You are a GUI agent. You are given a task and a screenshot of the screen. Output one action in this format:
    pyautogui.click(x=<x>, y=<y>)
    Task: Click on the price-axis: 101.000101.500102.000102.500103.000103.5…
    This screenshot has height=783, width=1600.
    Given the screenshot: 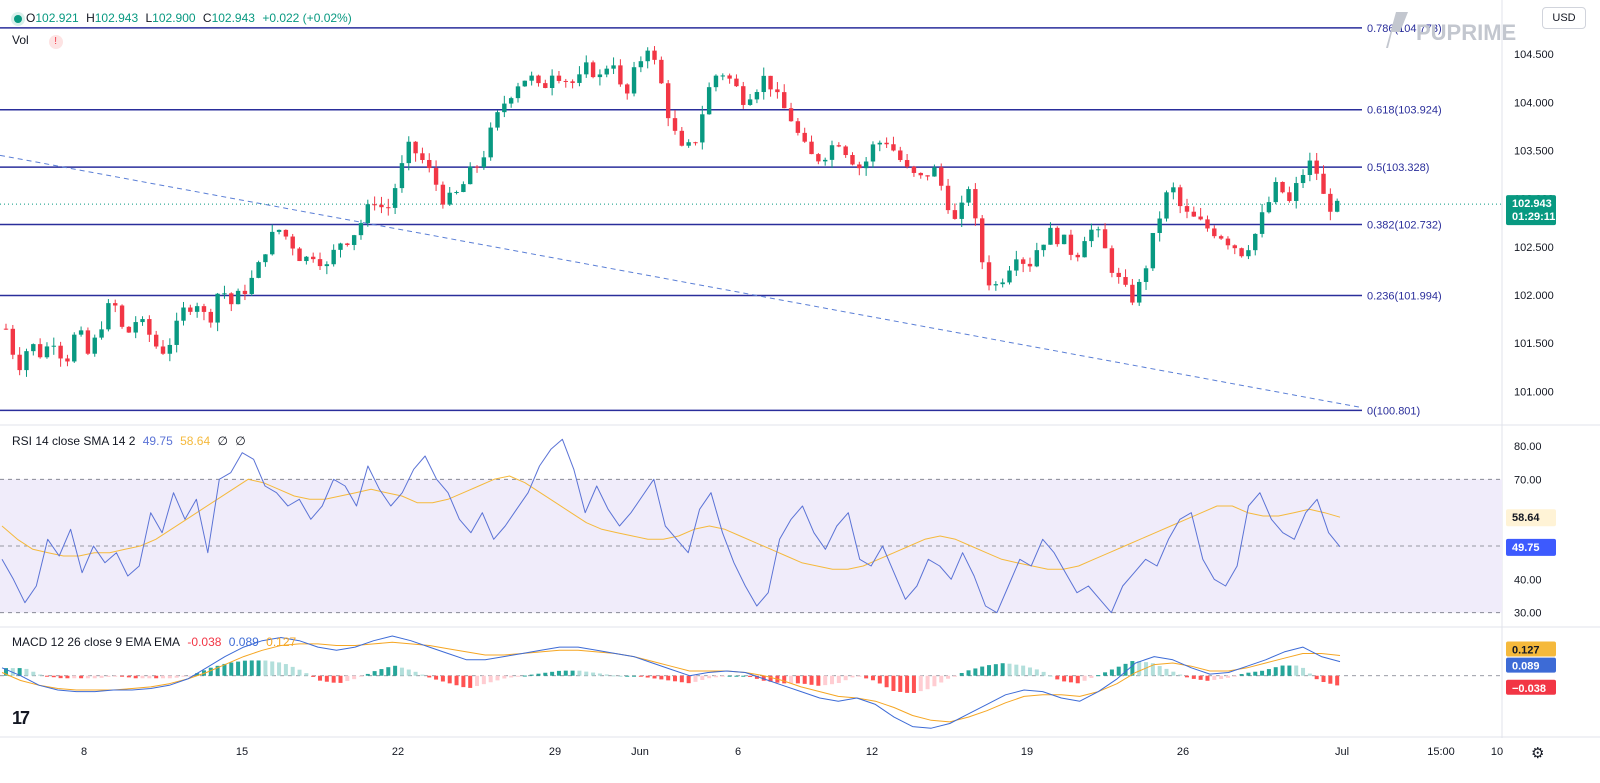 What is the action you would take?
    pyautogui.click(x=1534, y=334)
    